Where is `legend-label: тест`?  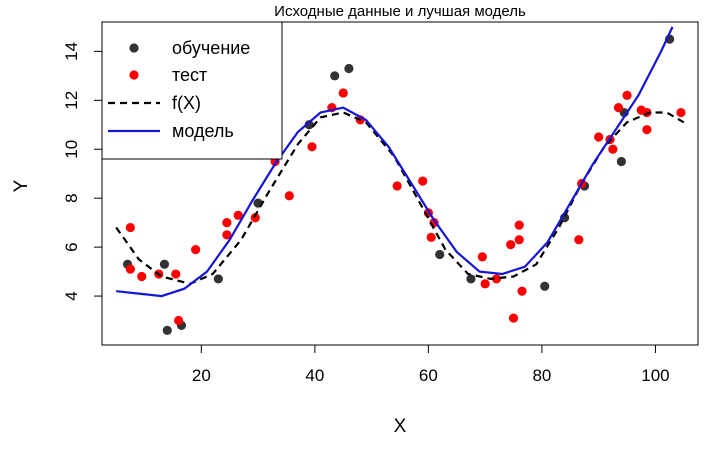
legend-label: тест is located at coordinates (189, 75).